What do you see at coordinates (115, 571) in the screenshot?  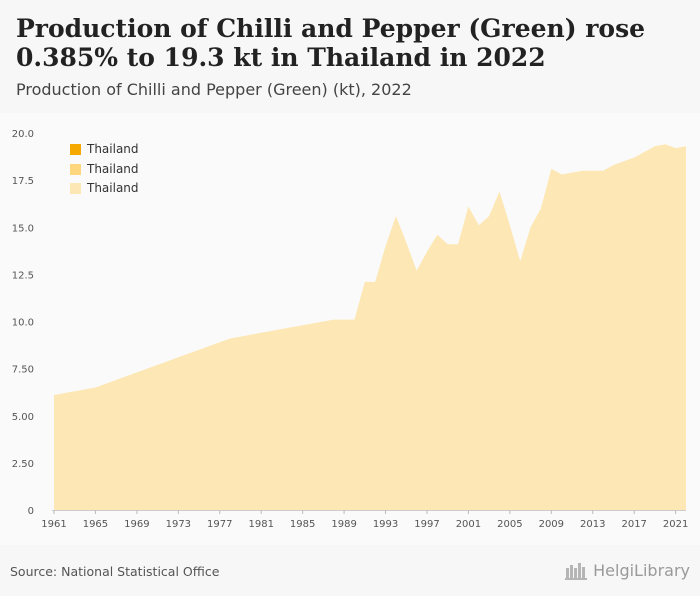 I see `source-note: Source: National Statistical Office` at bounding box center [115, 571].